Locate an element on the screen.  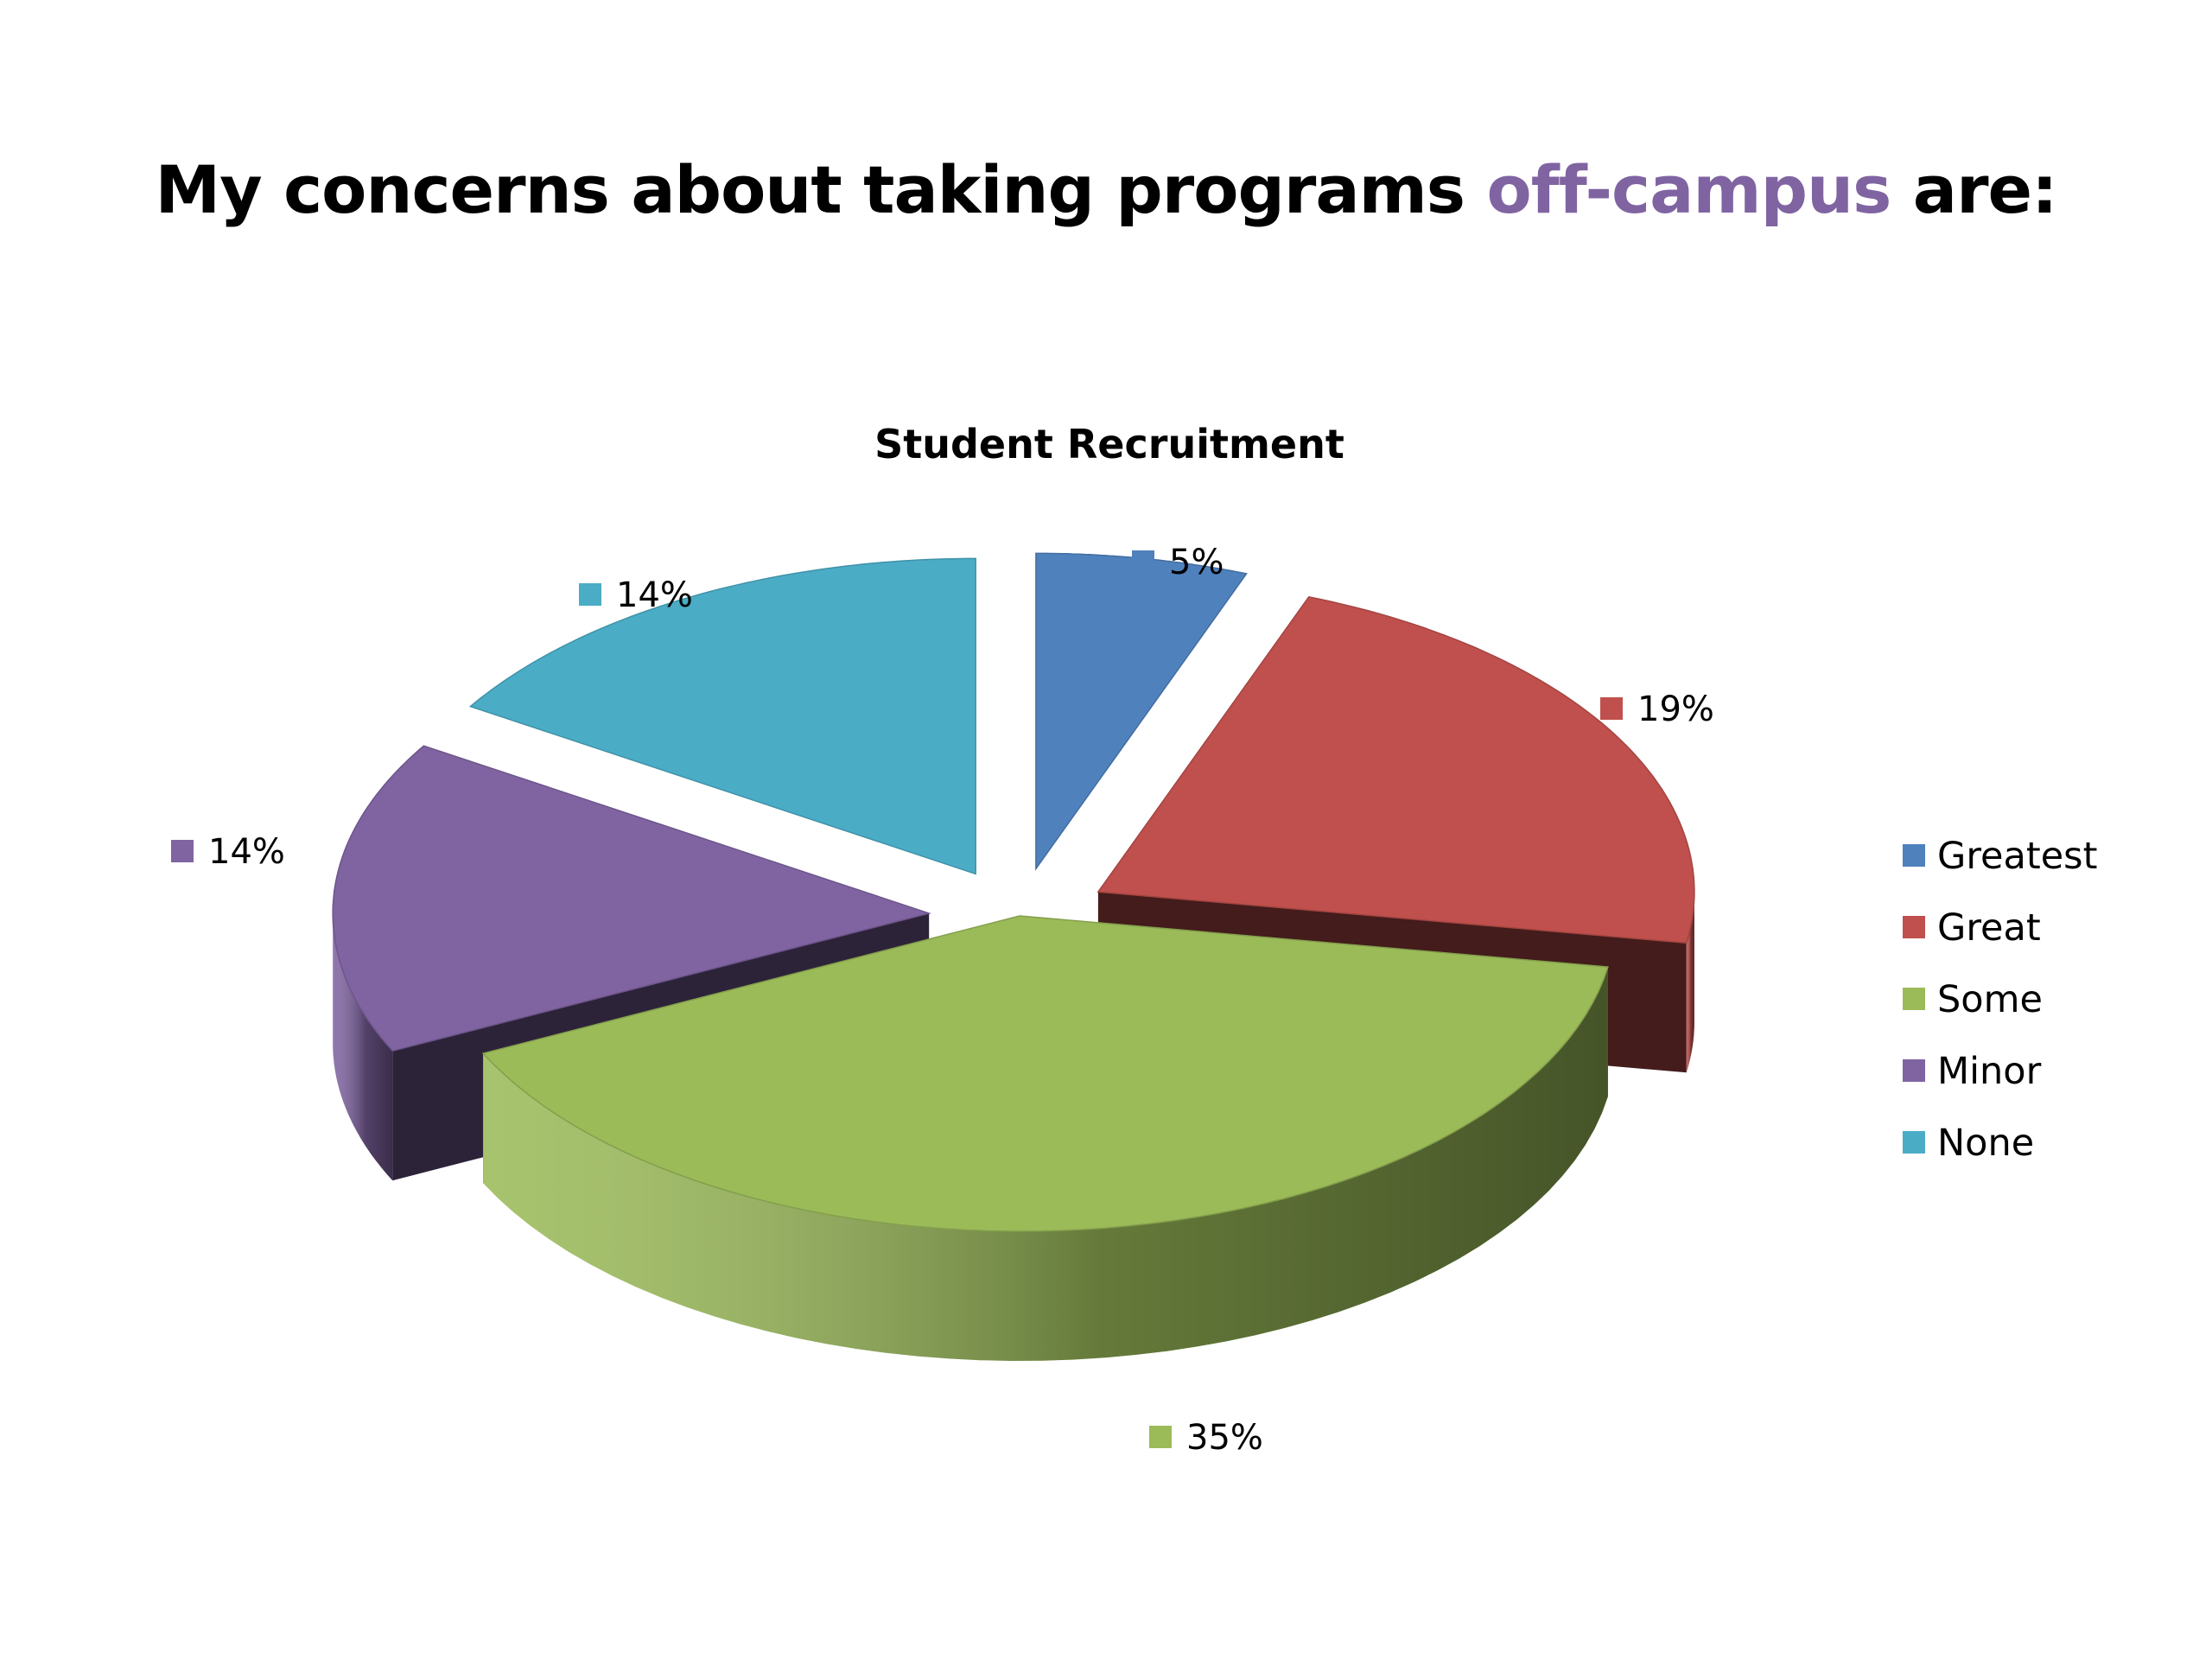
data-label-text: 19% is located at coordinates (1675, 709).